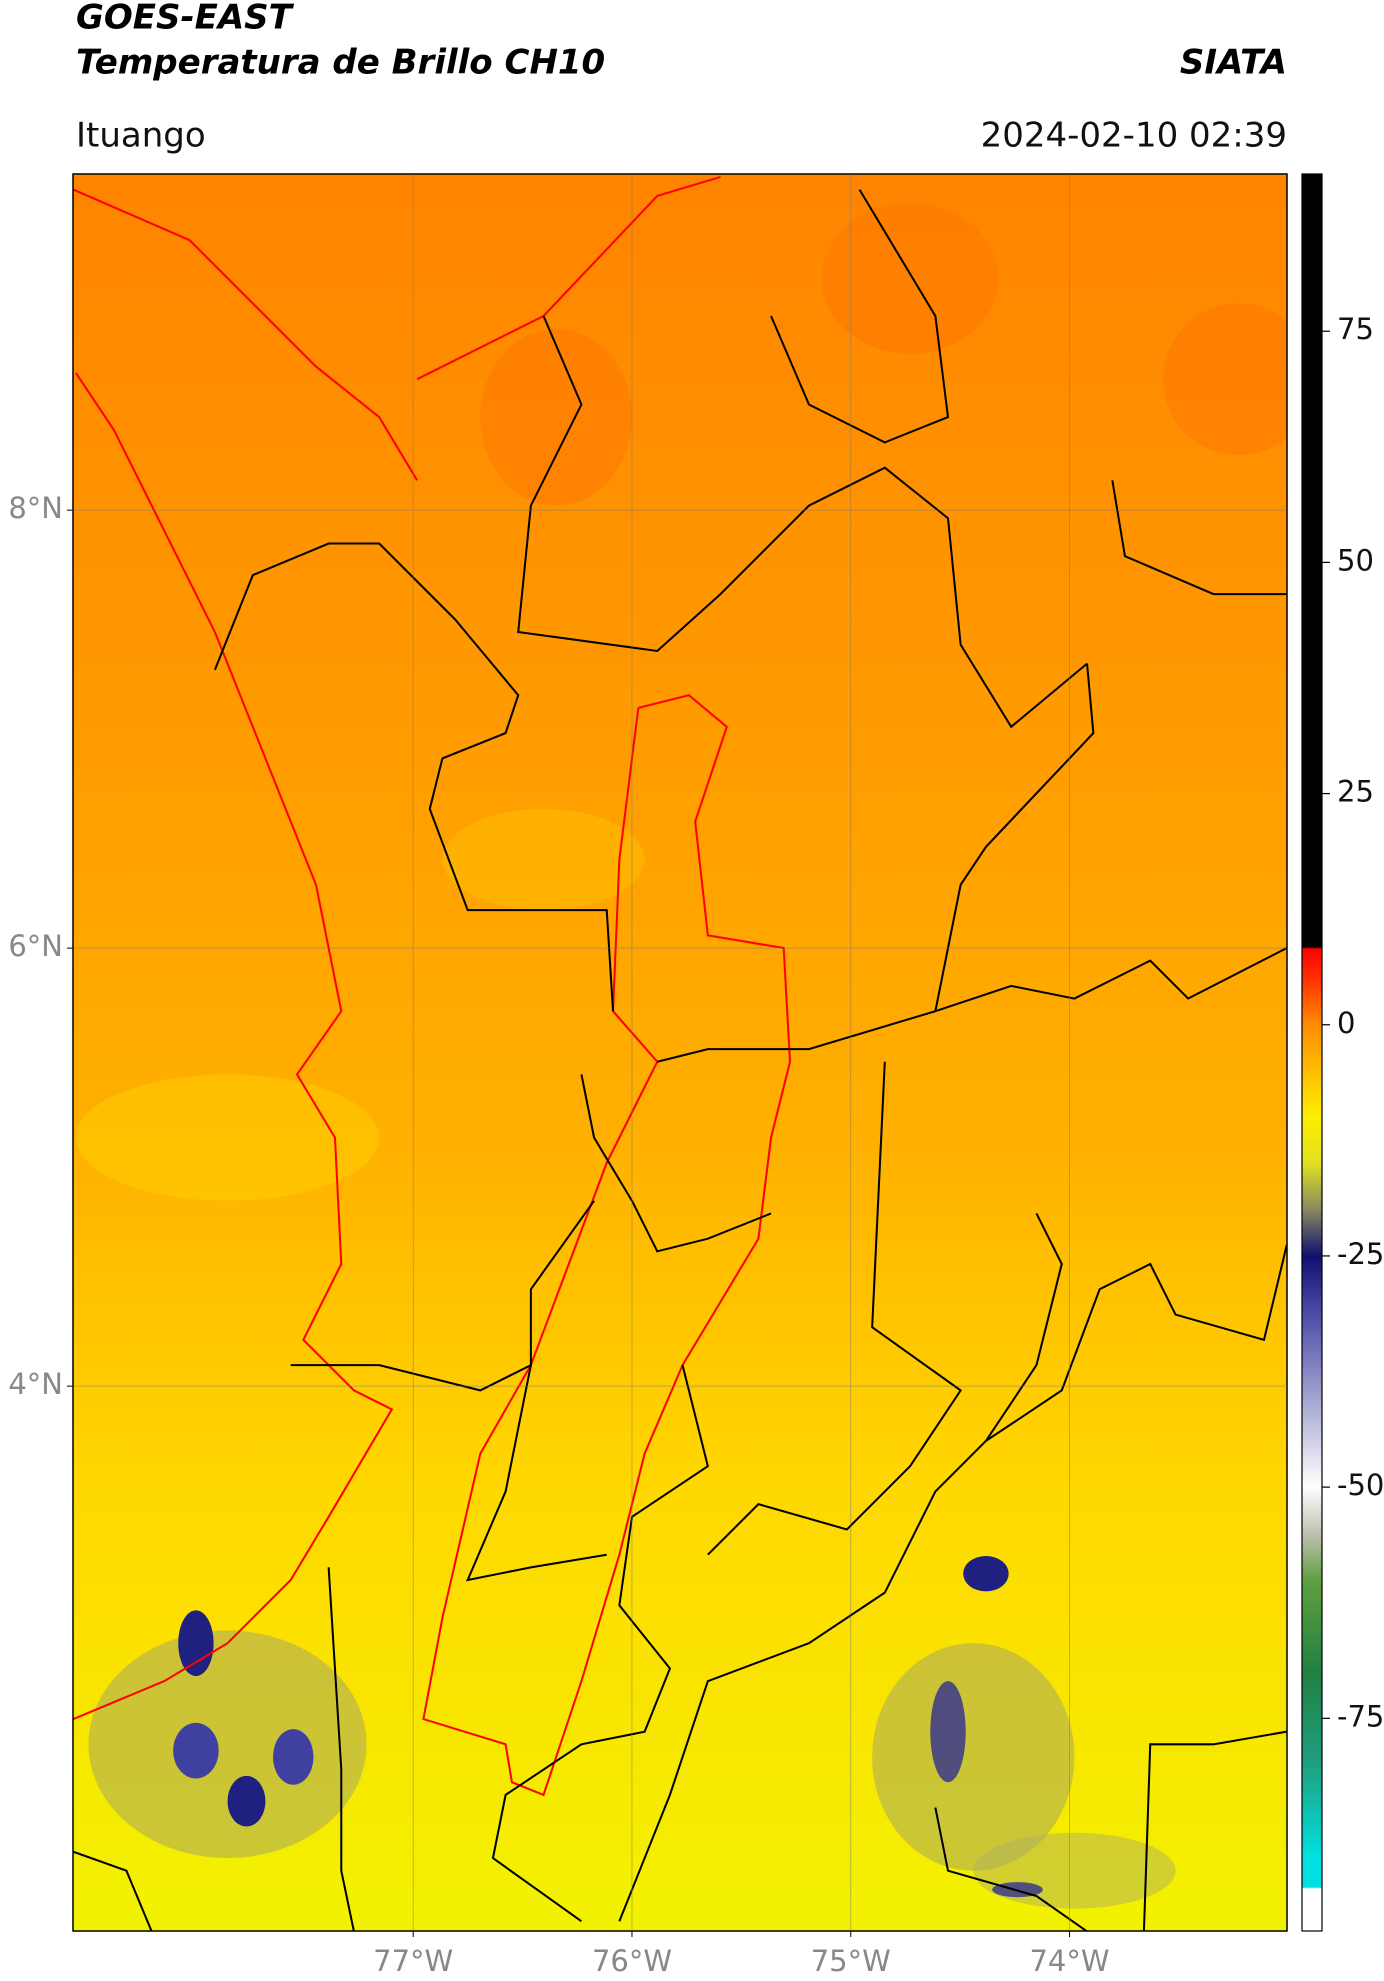 Image resolution: width=1384 pixels, height=1981 pixels. Describe the element at coordinates (1312, 1052) in the screenshot. I see `colorbar` at that location.